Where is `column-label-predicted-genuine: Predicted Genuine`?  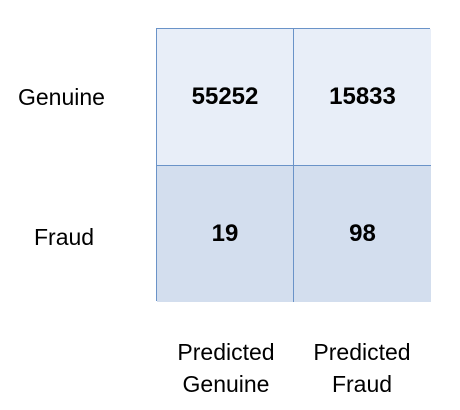 column-label-predicted-genuine: Predicted Genuine is located at coordinates (226, 368).